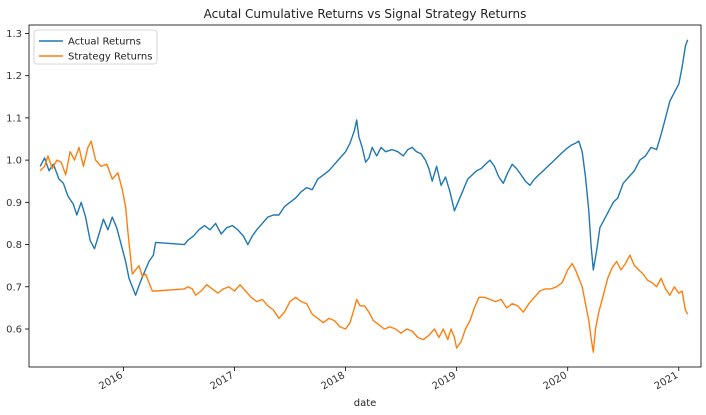 The height and width of the screenshot is (415, 706). I want to click on y-axis: 0.6 0.7 0.8 0.9 1.0 1.1 1.2 1.3, so click(17, 182).